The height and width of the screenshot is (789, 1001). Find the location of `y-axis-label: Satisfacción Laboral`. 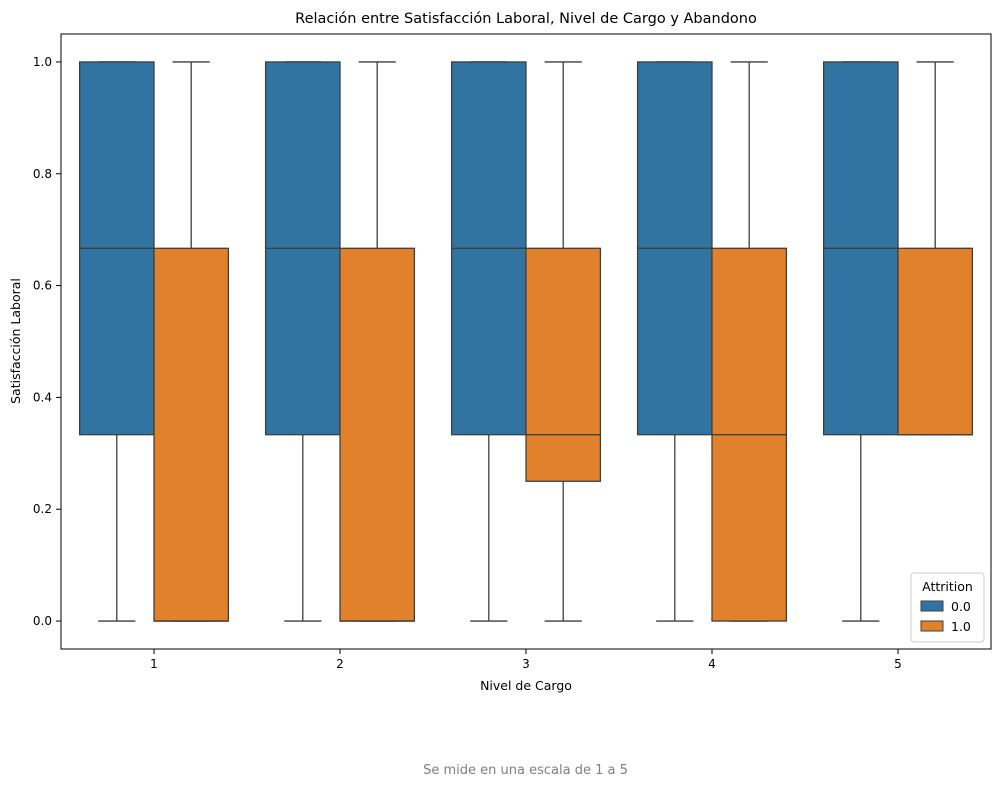

y-axis-label: Satisfacción Laboral is located at coordinates (15, 341).